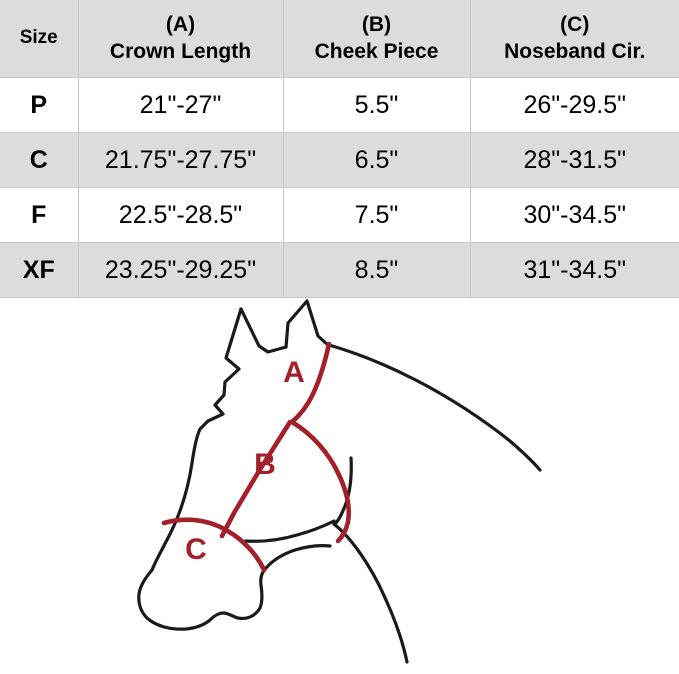 The height and width of the screenshot is (674, 679). Describe the element at coordinates (39, 105) in the screenshot. I see `cell-size: P` at that location.